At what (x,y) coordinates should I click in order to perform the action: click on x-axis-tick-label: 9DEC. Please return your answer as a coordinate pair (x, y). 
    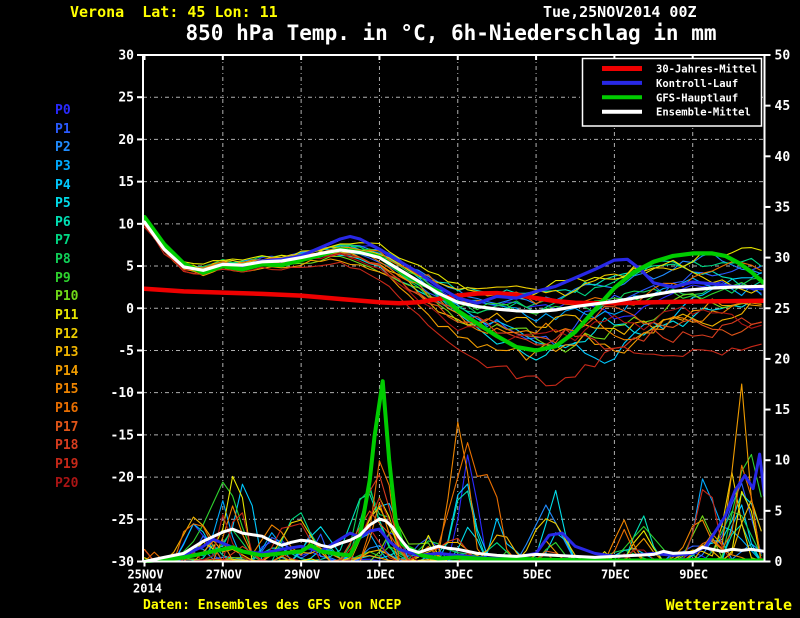
    Looking at the image, I should click on (693, 575).